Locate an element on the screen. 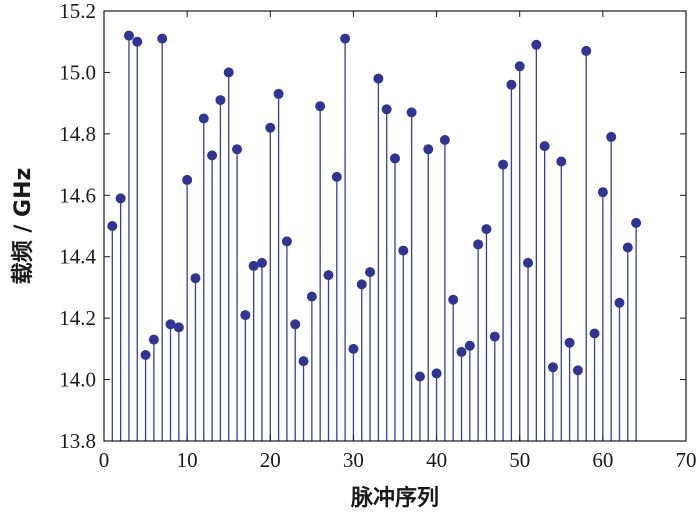 This screenshot has width=700, height=513. y-tick-label: 15.2 is located at coordinates (77, 11).